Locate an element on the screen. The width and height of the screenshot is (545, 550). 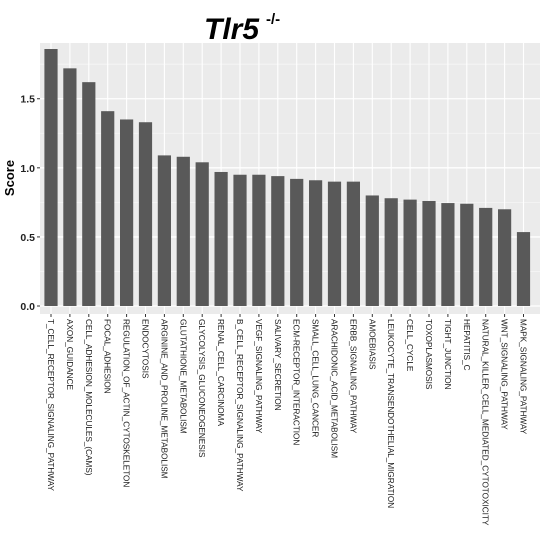
x-tick-label: B_CELL_RECEPTOR_SIGNALING_PATHWAY is located at coordinates (239, 405).